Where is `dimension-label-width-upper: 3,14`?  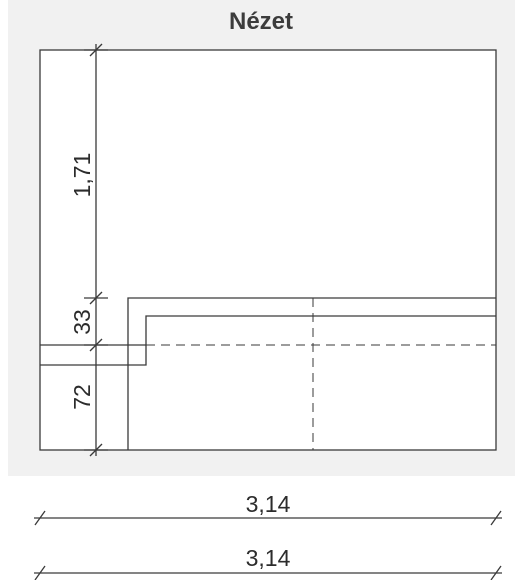 dimension-label-width-upper: 3,14 is located at coordinates (268, 504).